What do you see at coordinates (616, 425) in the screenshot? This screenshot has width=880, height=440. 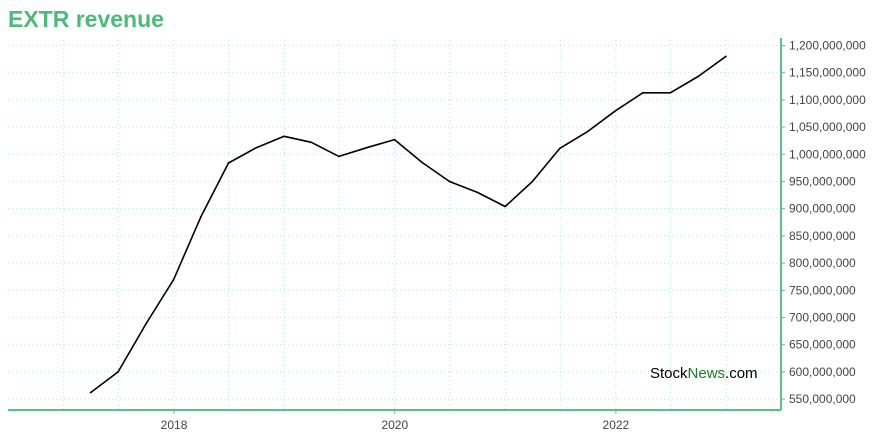 I see `x-tick-label: 2022` at bounding box center [616, 425].